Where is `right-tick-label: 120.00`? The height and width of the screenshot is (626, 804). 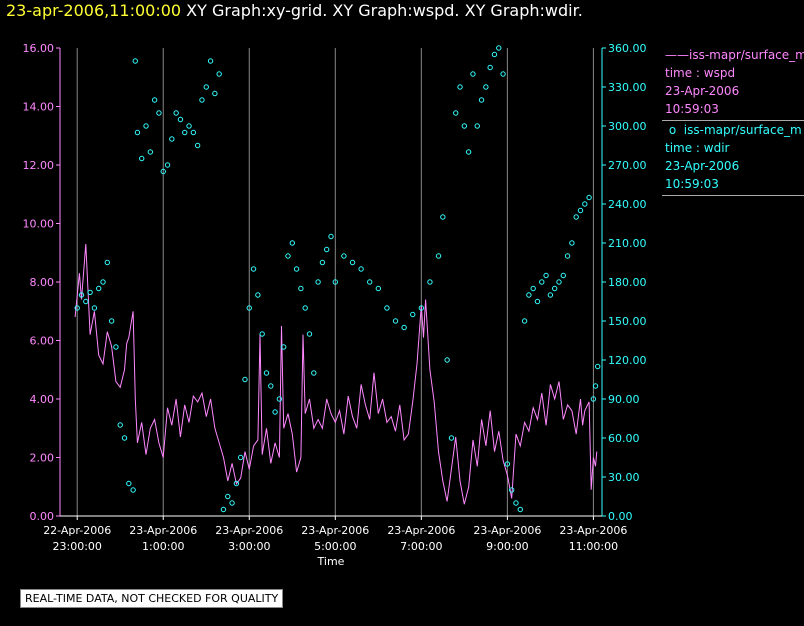 right-tick-label: 120.00 is located at coordinates (627, 360).